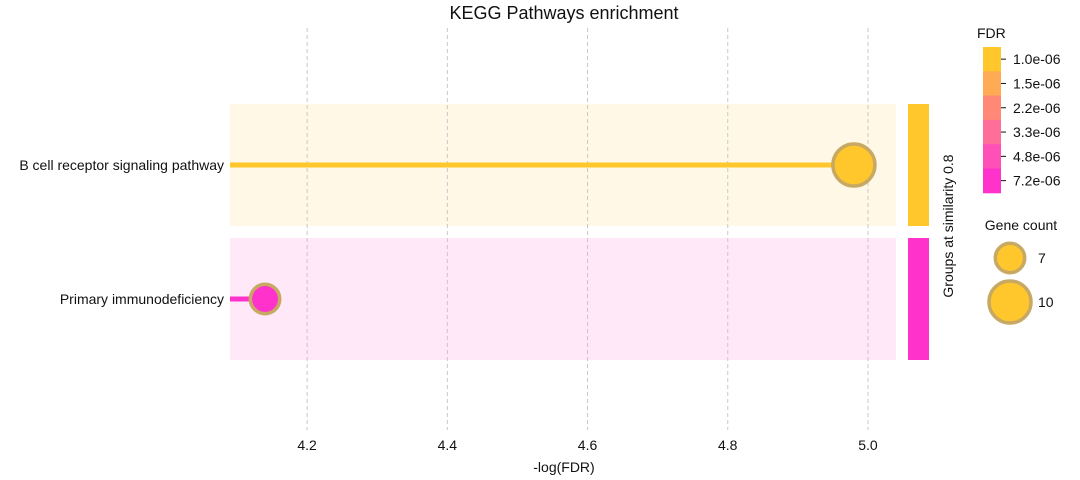  I want to click on x-axis-label: -log(FDR), so click(563, 467).